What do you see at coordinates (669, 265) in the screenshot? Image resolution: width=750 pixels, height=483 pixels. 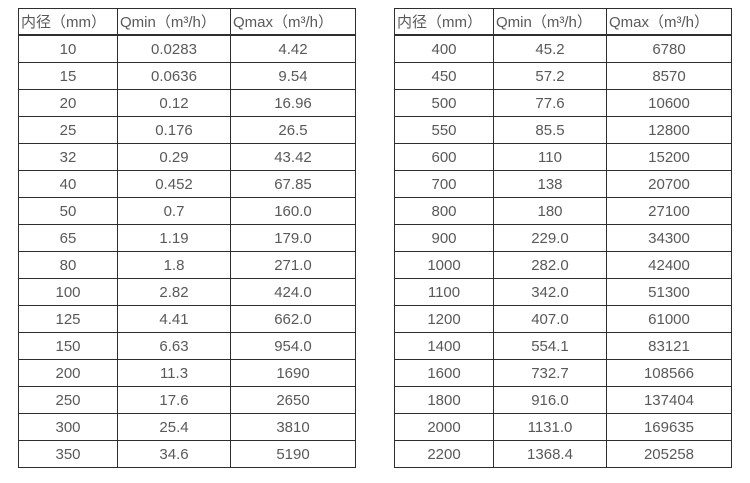 I see `table-cell: 42400` at bounding box center [669, 265].